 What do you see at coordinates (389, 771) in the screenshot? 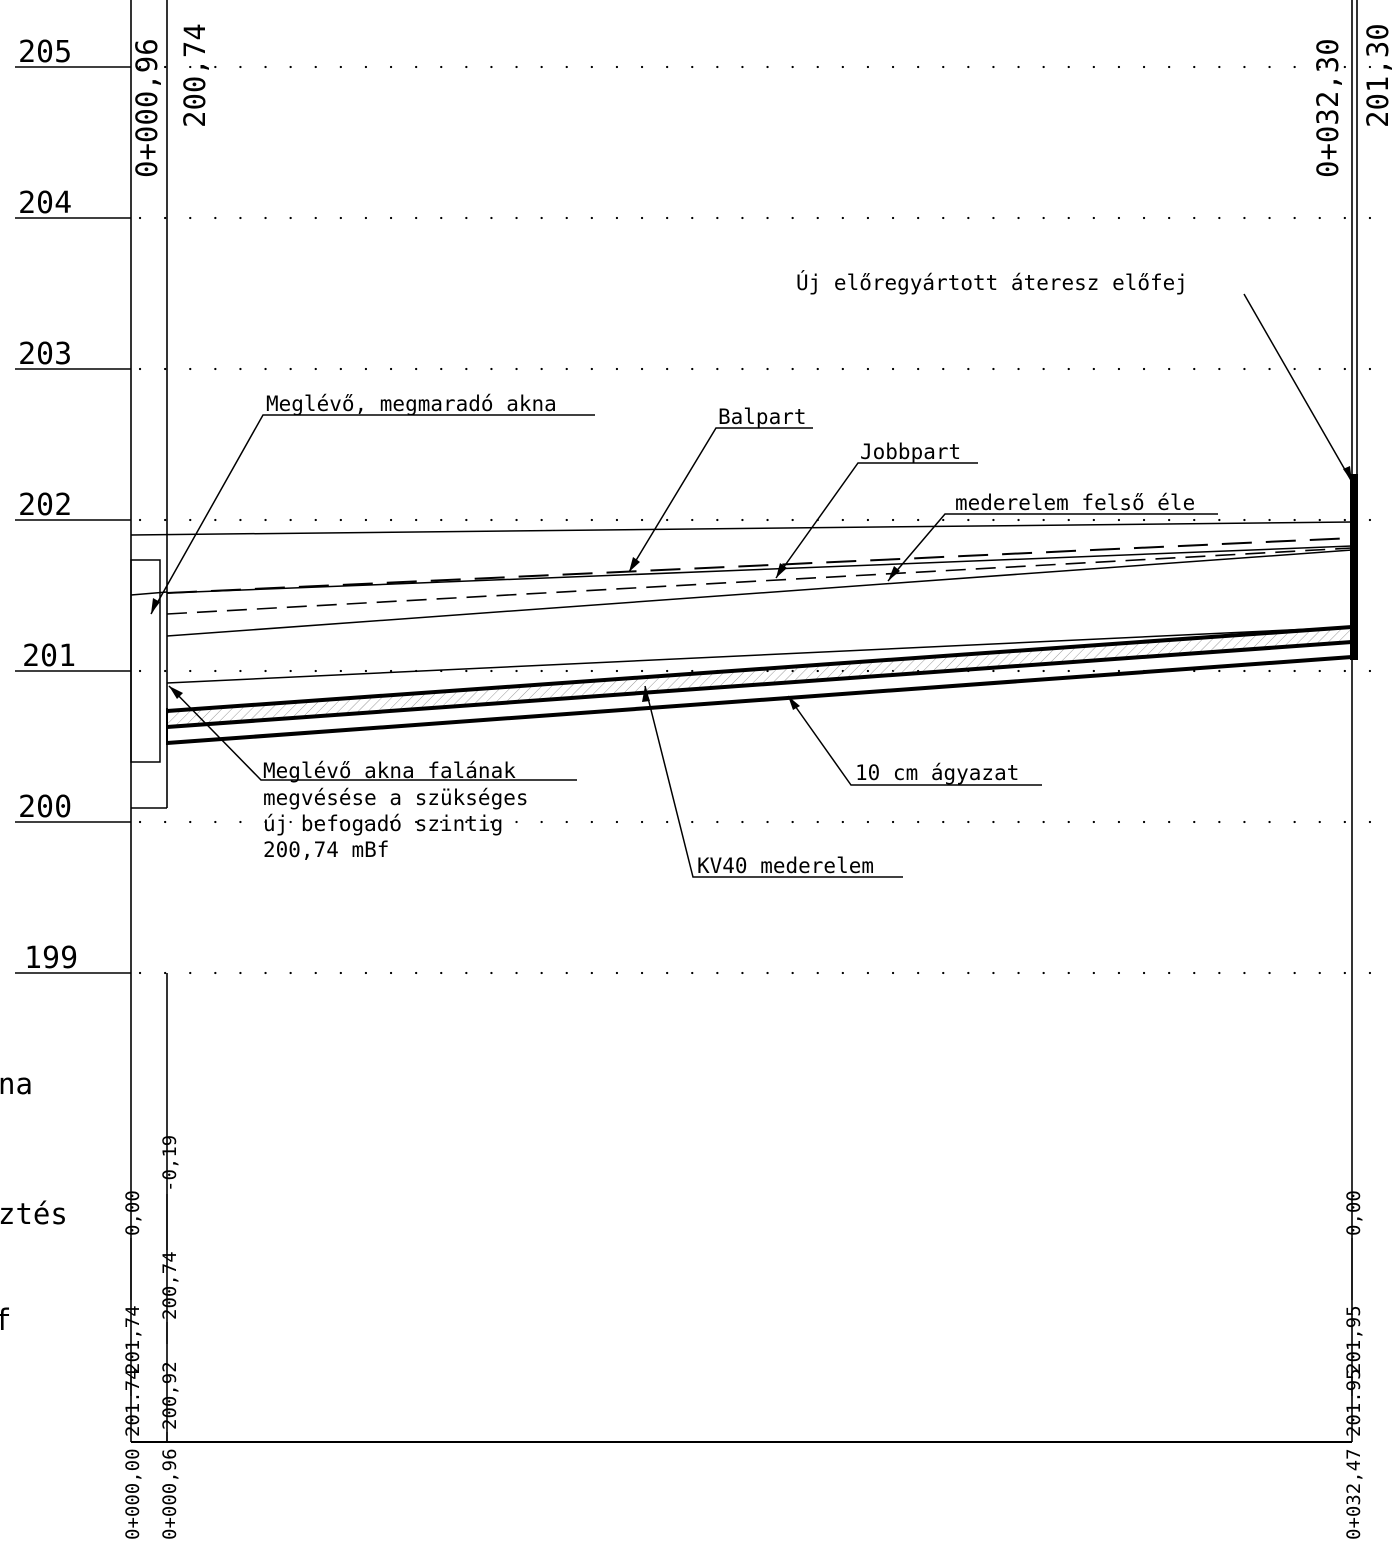
I see `wall-cut-note-line-1: Meglévő akna falának` at bounding box center [389, 771].